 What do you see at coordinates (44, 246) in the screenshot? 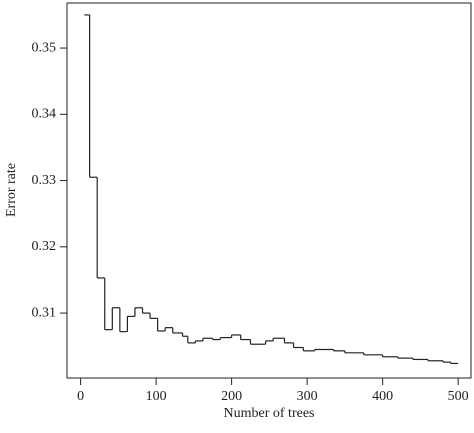
I see `y-tick-label: 0.32` at bounding box center [44, 246].